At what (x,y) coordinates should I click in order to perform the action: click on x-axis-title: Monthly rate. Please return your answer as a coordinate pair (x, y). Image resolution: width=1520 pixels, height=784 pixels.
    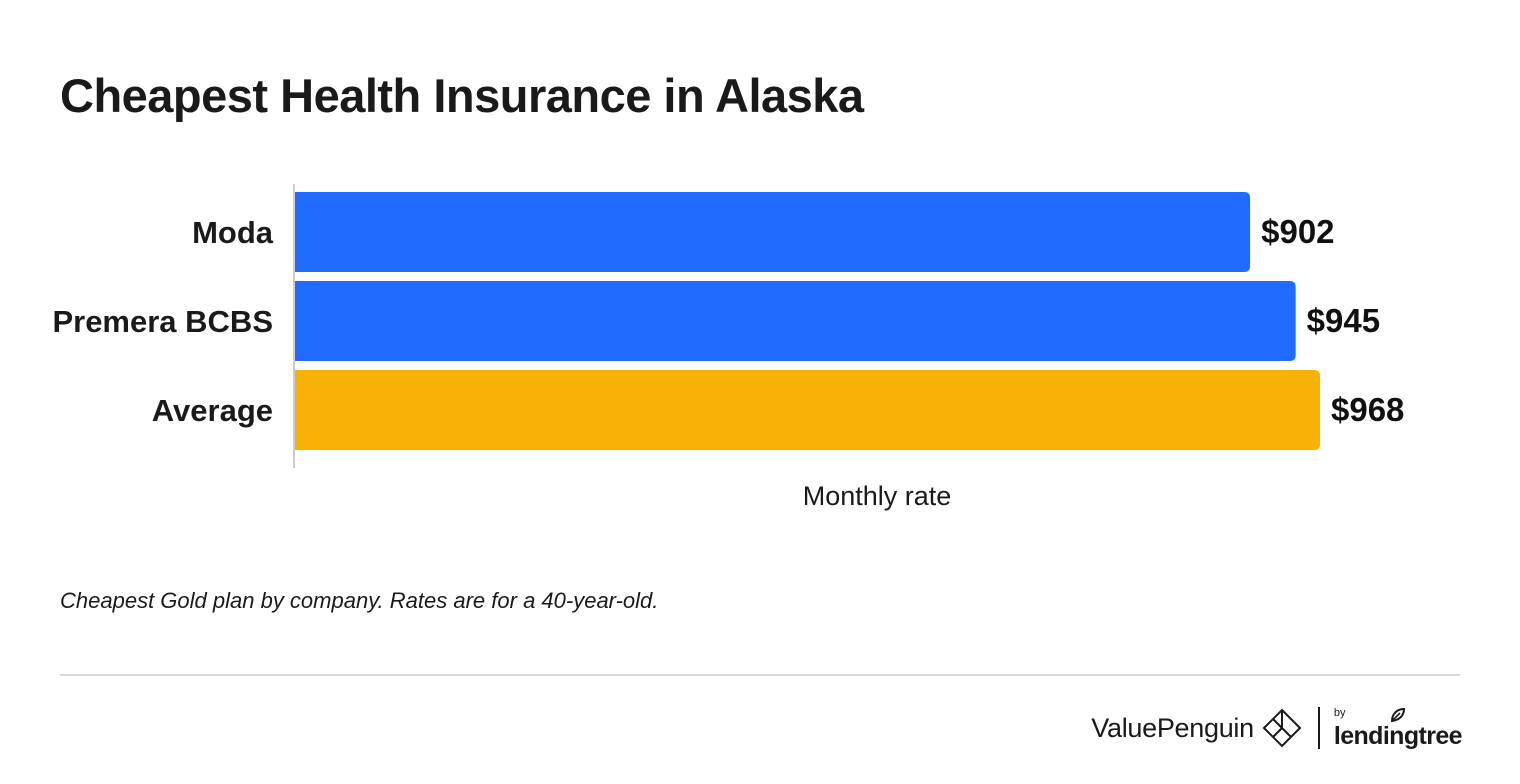
    Looking at the image, I should click on (877, 496).